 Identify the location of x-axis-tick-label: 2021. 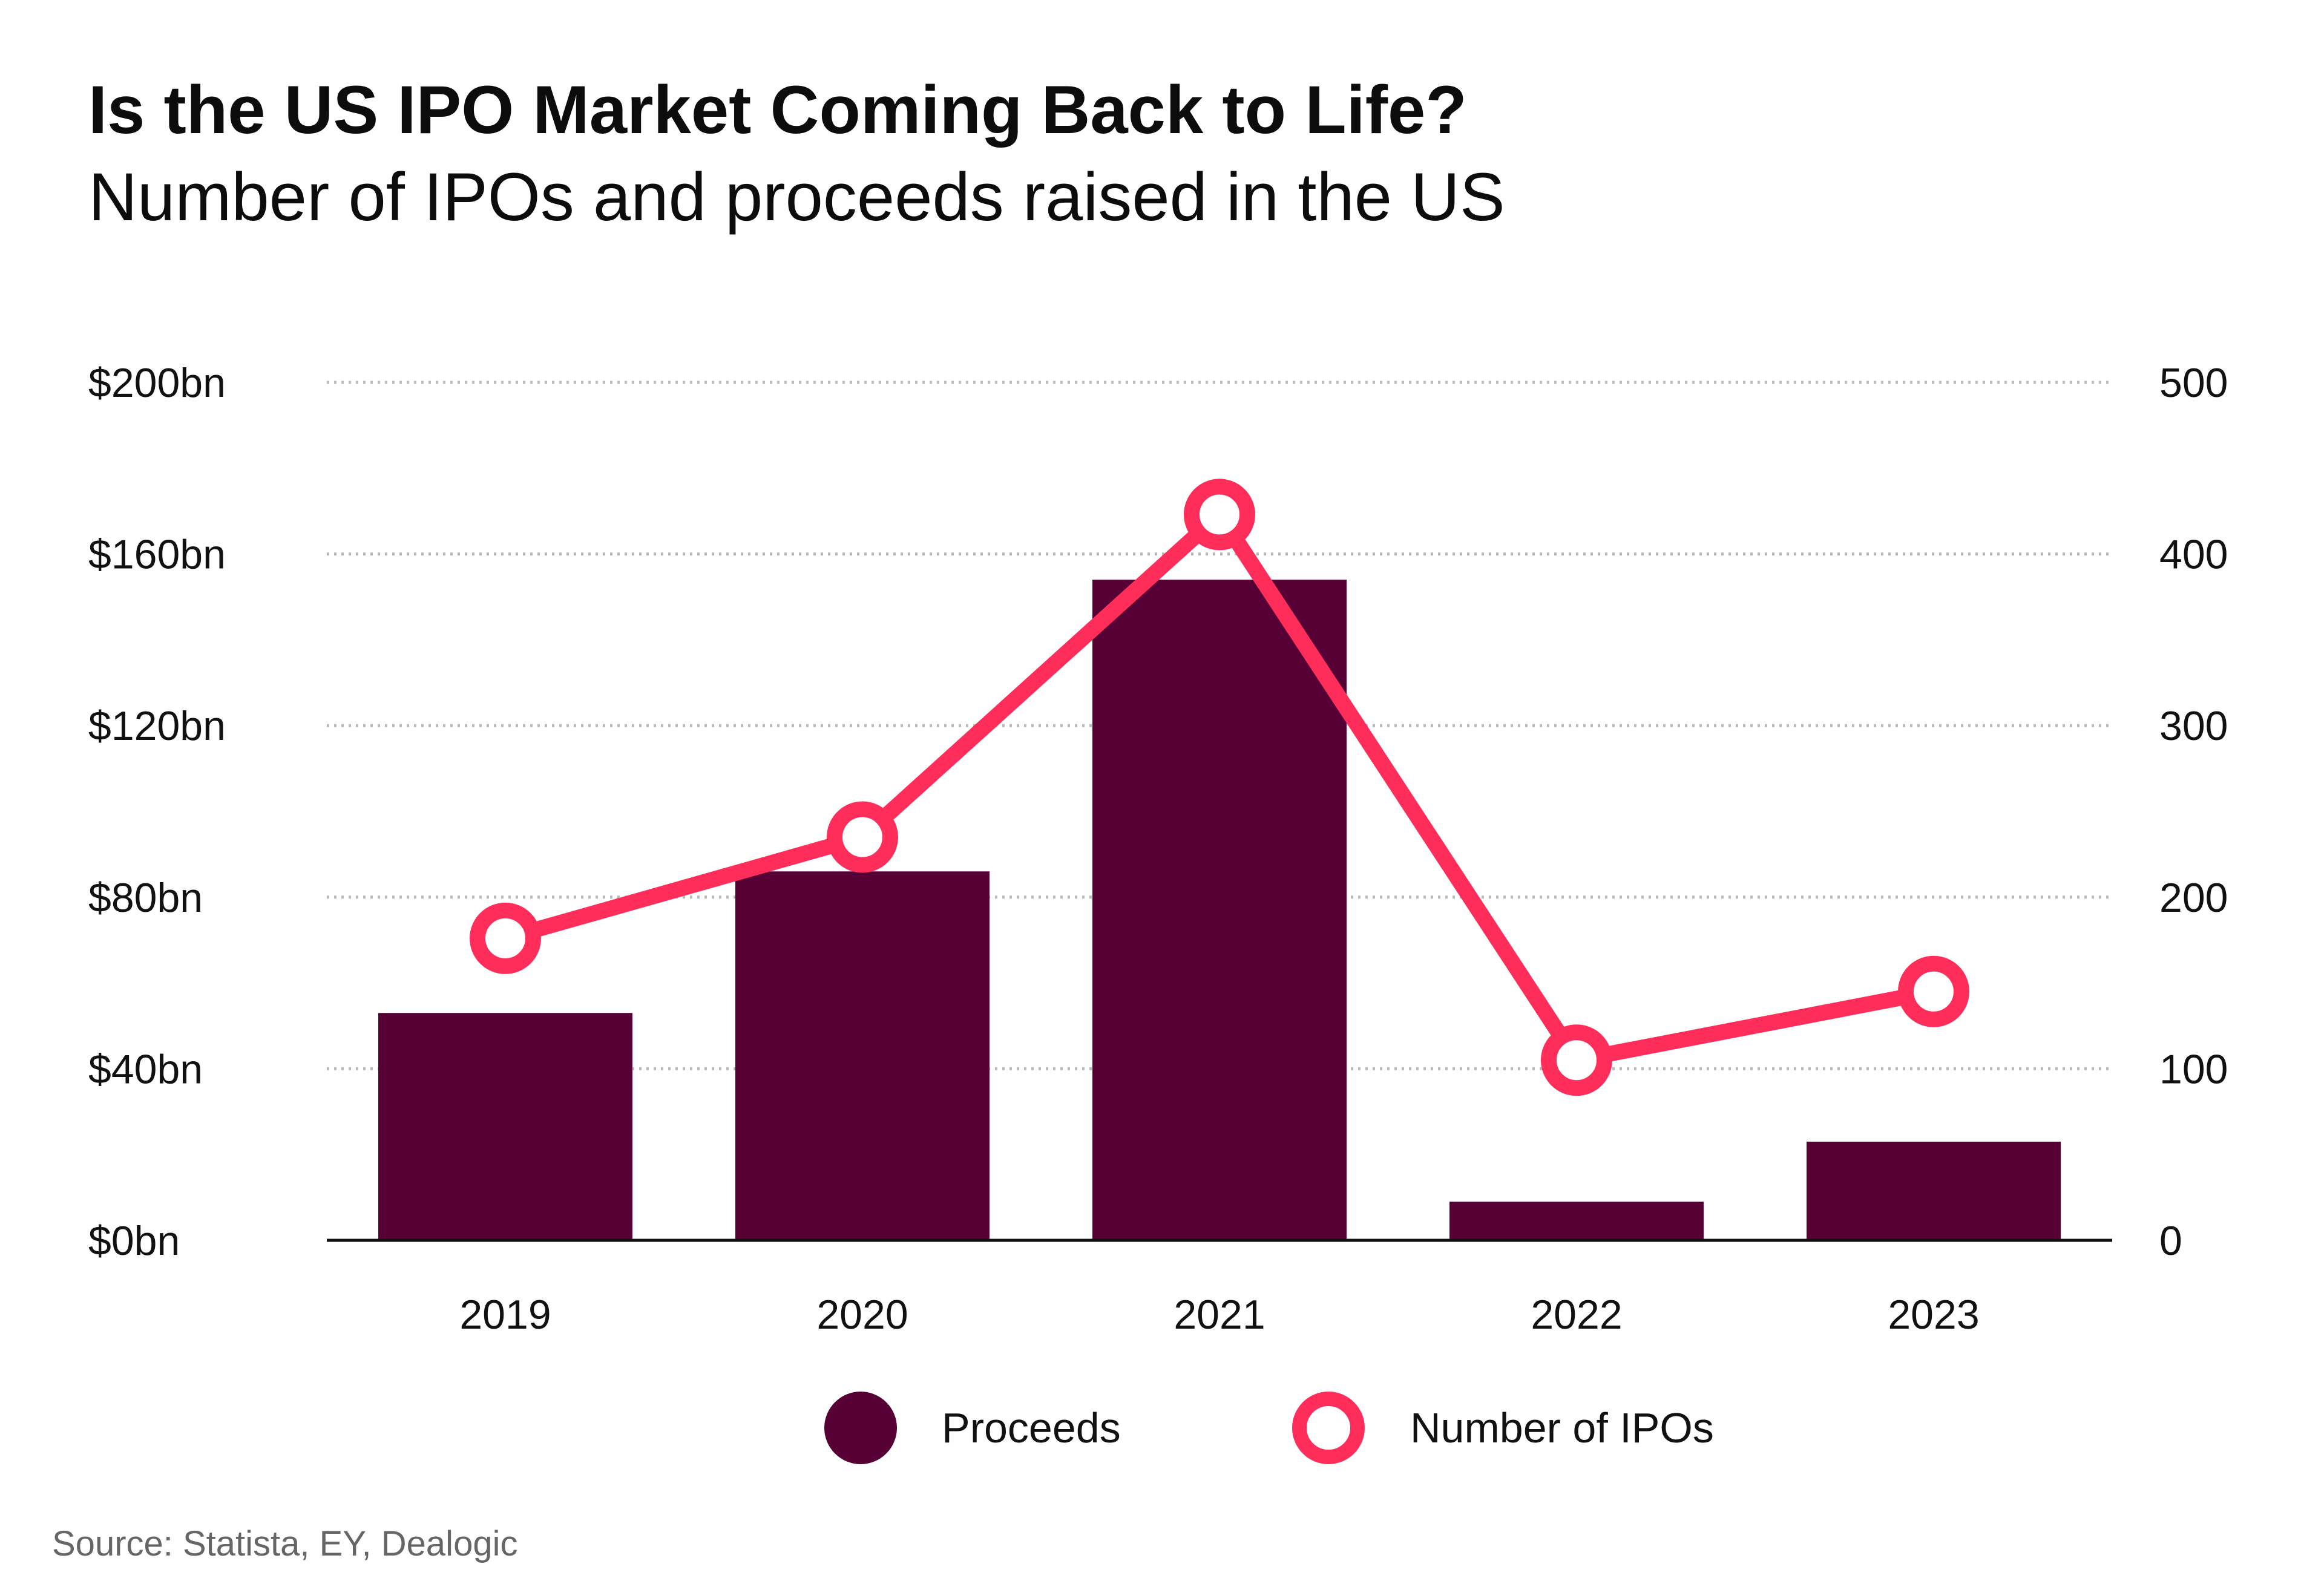
(1219, 1315).